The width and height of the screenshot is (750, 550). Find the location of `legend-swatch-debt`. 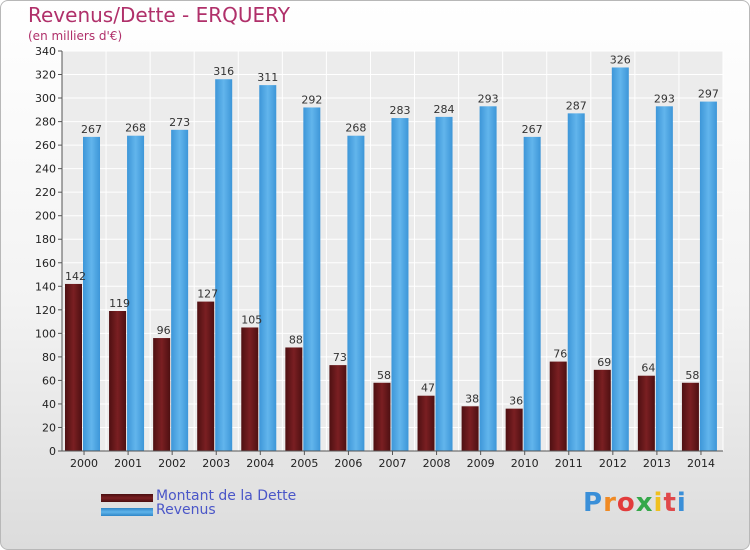

legend-swatch-debt is located at coordinates (127, 498).